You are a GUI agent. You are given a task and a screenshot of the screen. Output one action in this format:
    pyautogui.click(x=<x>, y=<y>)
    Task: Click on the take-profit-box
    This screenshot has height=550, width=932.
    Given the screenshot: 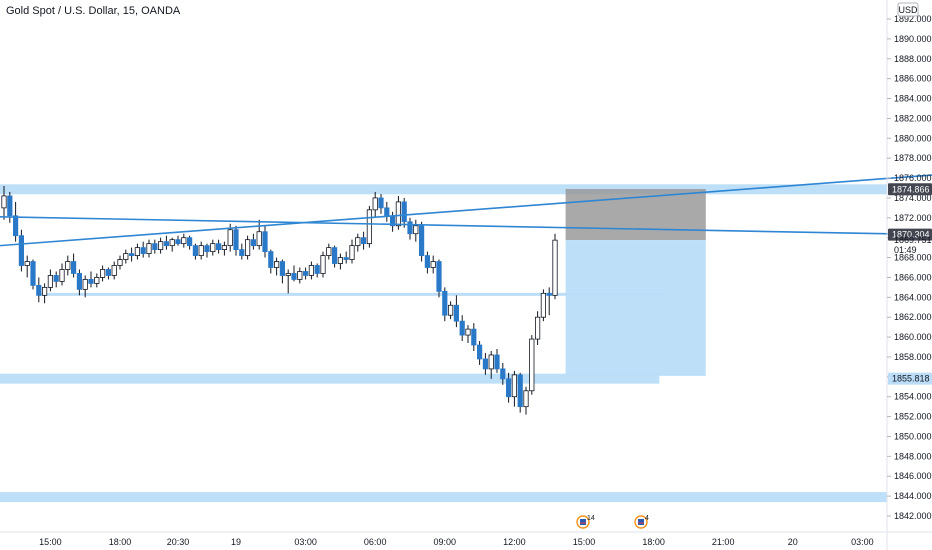 What is the action you would take?
    pyautogui.click(x=635, y=308)
    